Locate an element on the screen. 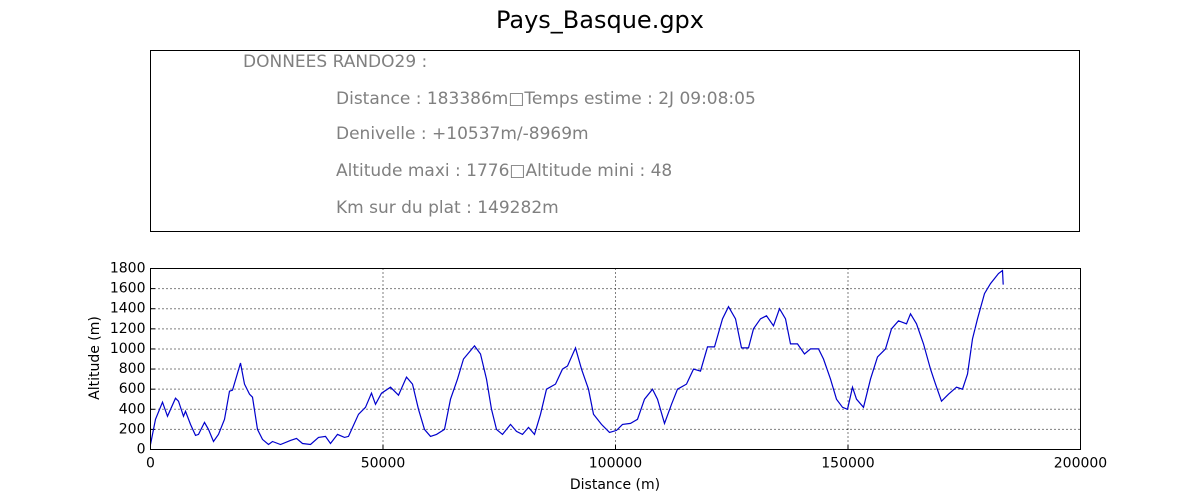  y-tick-label: 1000 is located at coordinates (128, 349).